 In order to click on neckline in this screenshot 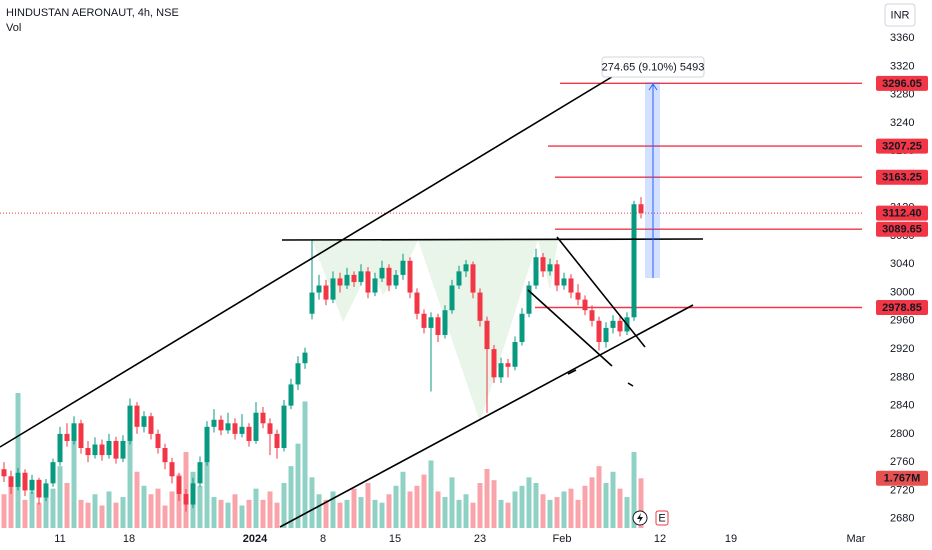, I will do `click(492, 239)`.